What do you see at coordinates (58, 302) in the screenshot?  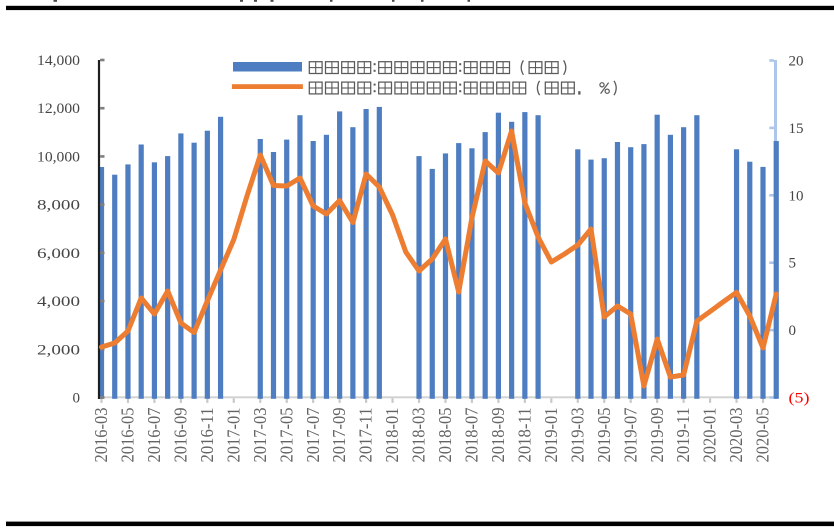 I see `svg-text: 4,000` at bounding box center [58, 302].